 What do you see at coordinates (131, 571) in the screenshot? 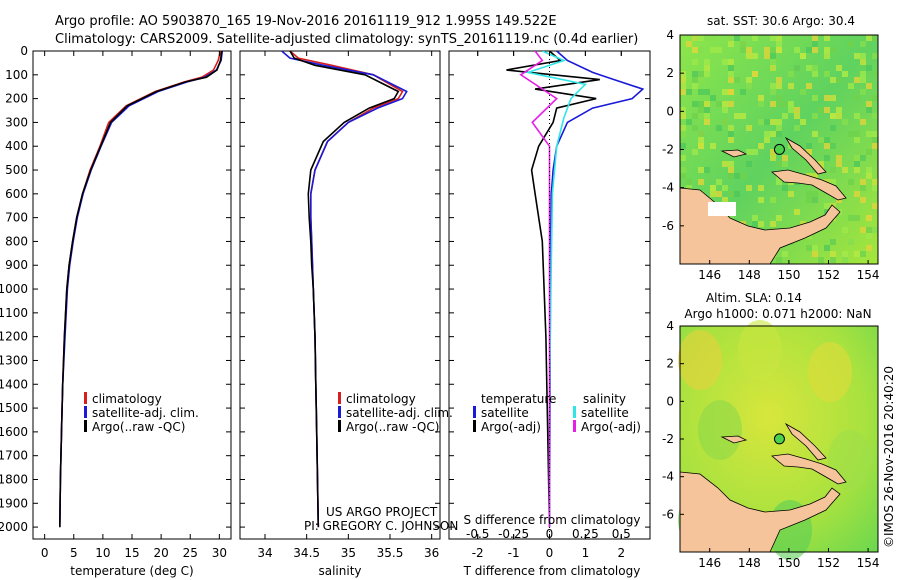
I see `temp-x-label: temperature (deg C)` at bounding box center [131, 571].